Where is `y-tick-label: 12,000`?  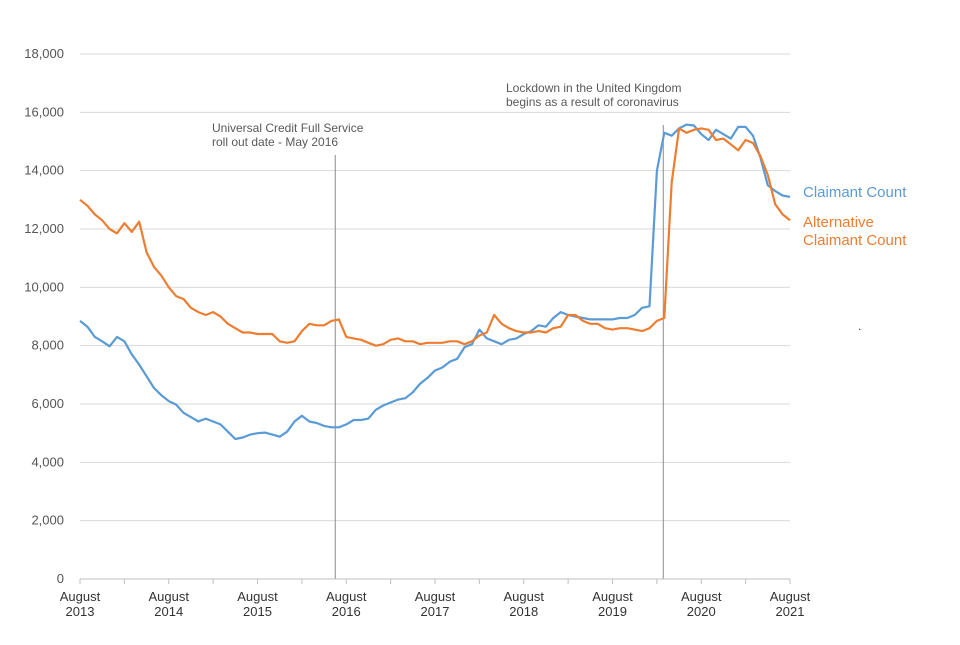
y-tick-label: 12,000 is located at coordinates (44, 228).